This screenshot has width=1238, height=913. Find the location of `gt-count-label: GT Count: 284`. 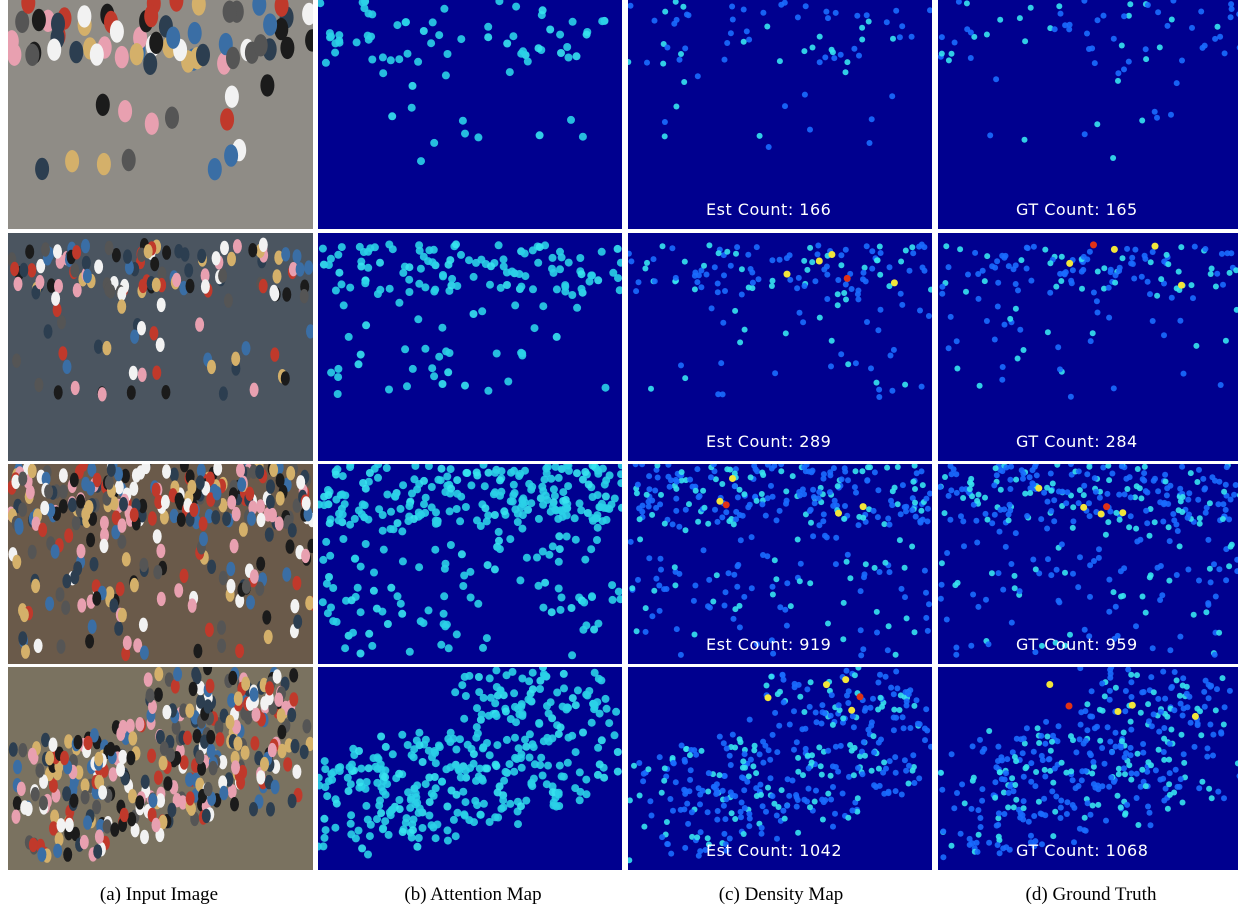

gt-count-label: GT Count: 284 is located at coordinates (1077, 441).